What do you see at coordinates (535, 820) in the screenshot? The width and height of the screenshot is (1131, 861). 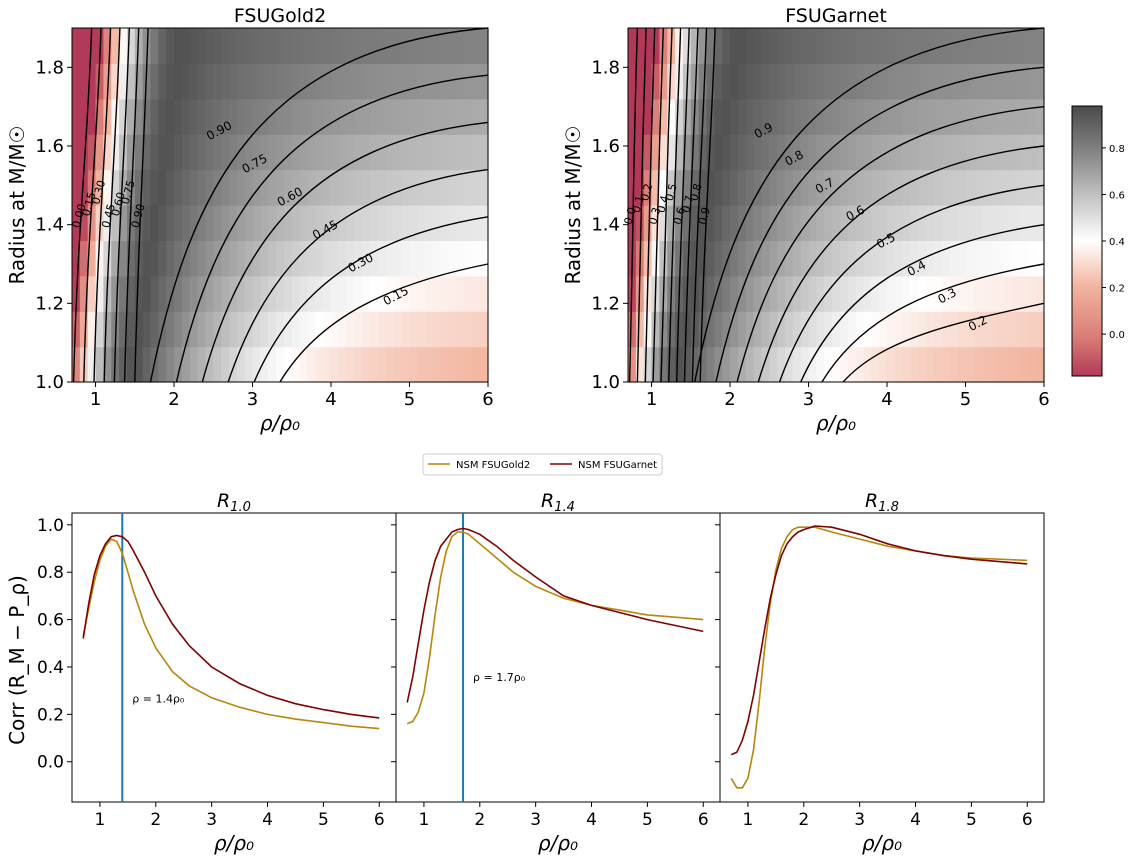 I see `x-tick-label: 3` at bounding box center [535, 820].